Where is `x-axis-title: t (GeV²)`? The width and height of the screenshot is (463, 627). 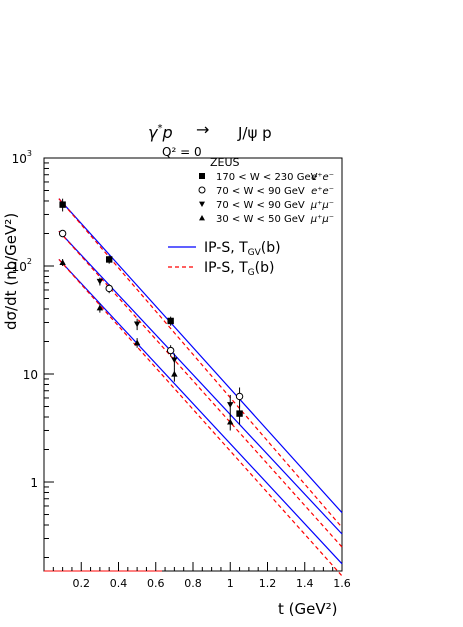
x-axis-title: t (GeV²) is located at coordinates (307, 609).